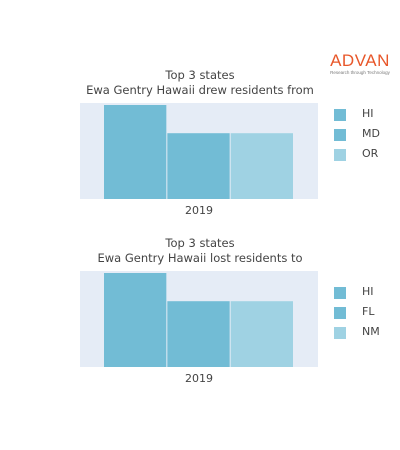 The height and width of the screenshot is (450, 400). I want to click on legend-label: NM, so click(371, 331).